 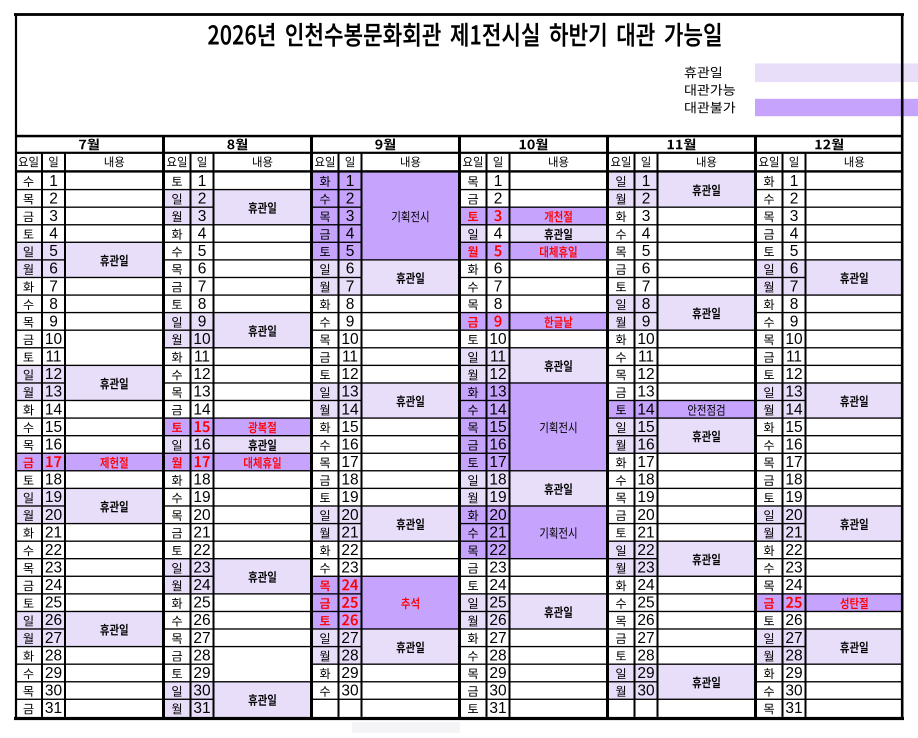 What do you see at coordinates (201, 603) in the screenshot?
I see `svg-text: 25` at bounding box center [201, 603].